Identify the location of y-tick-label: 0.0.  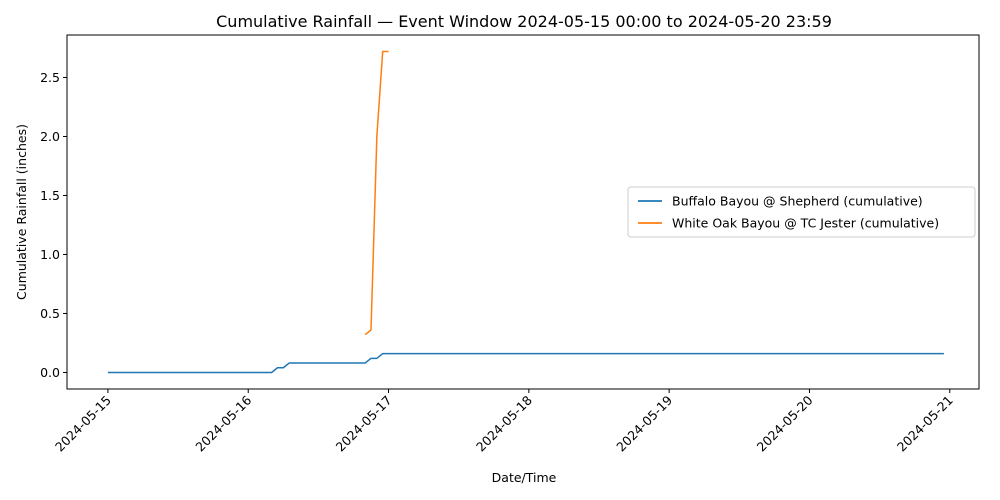
(50, 372).